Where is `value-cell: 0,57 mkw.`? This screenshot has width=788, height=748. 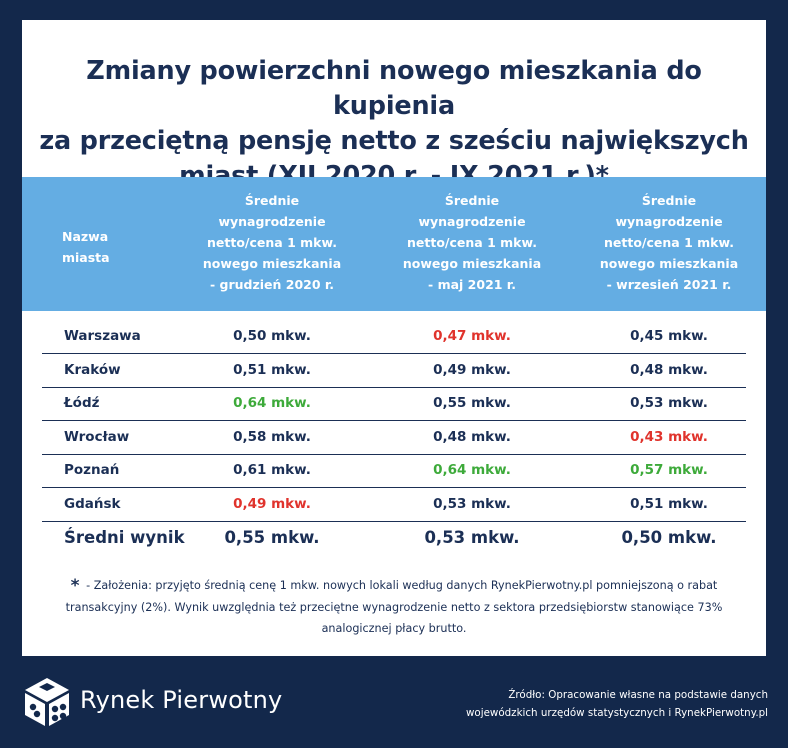
value-cell: 0,57 mkw. is located at coordinates (669, 470).